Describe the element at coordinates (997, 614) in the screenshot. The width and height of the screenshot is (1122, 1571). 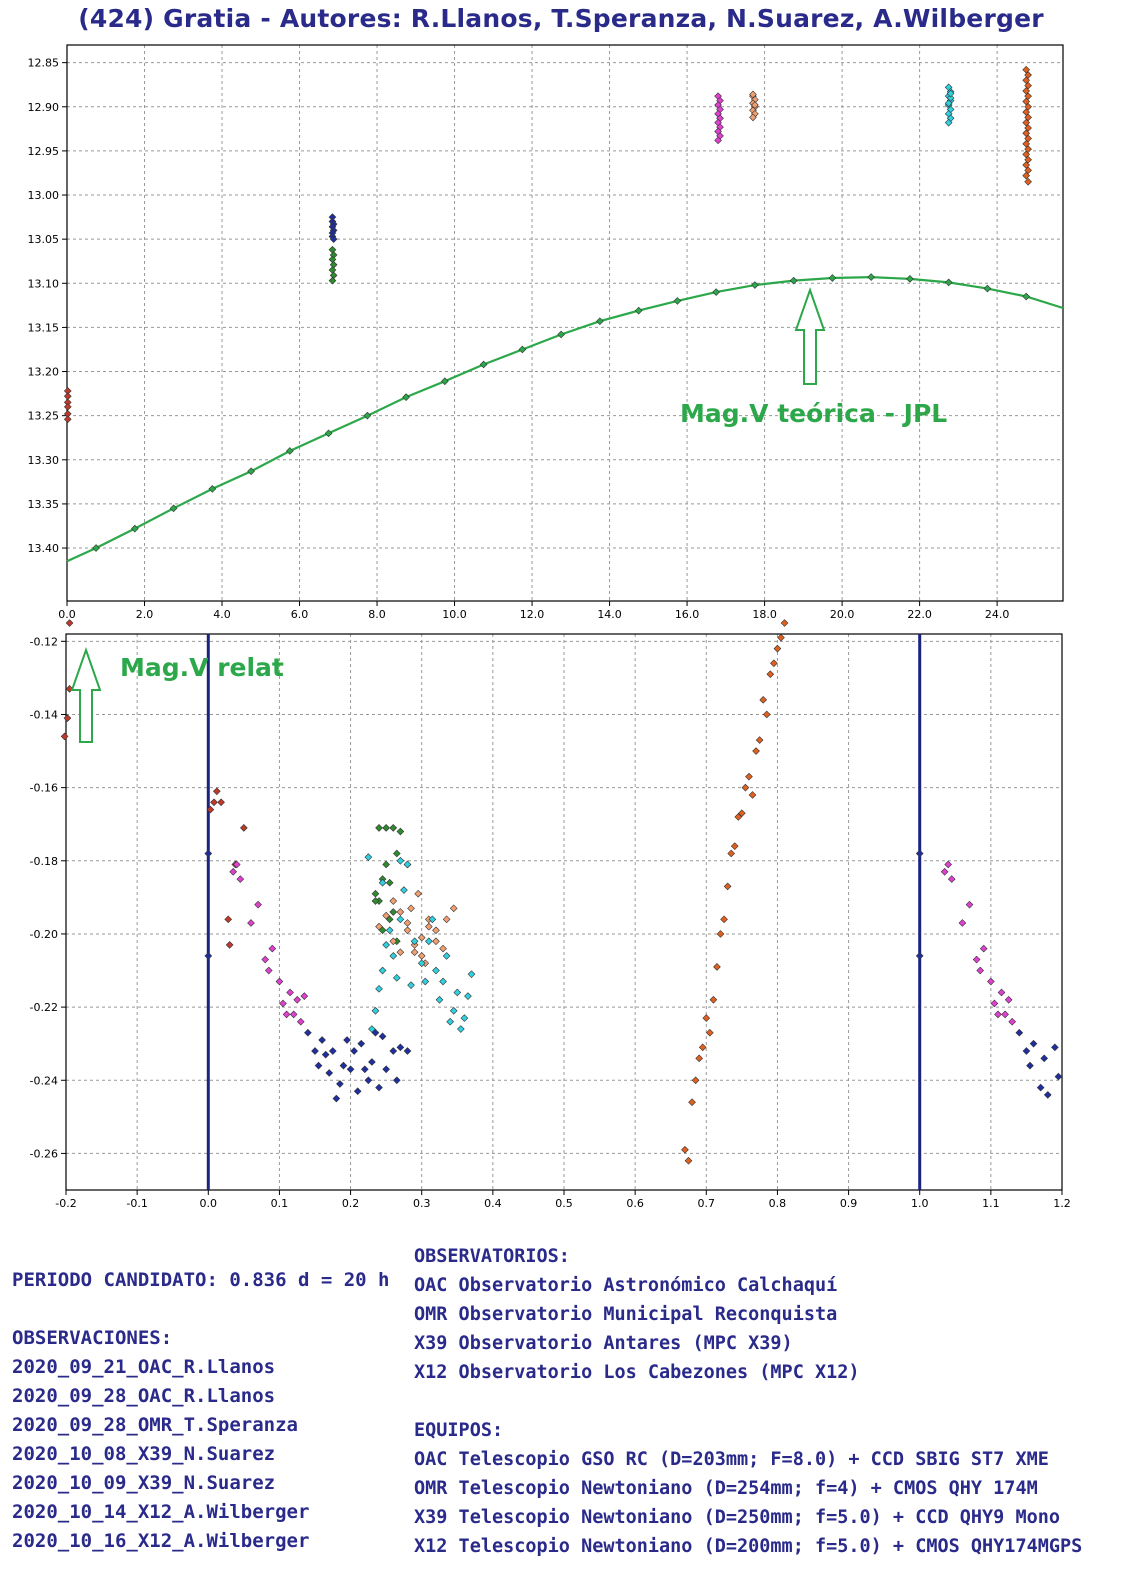
I see `x-tick-label: 24.0` at that location.